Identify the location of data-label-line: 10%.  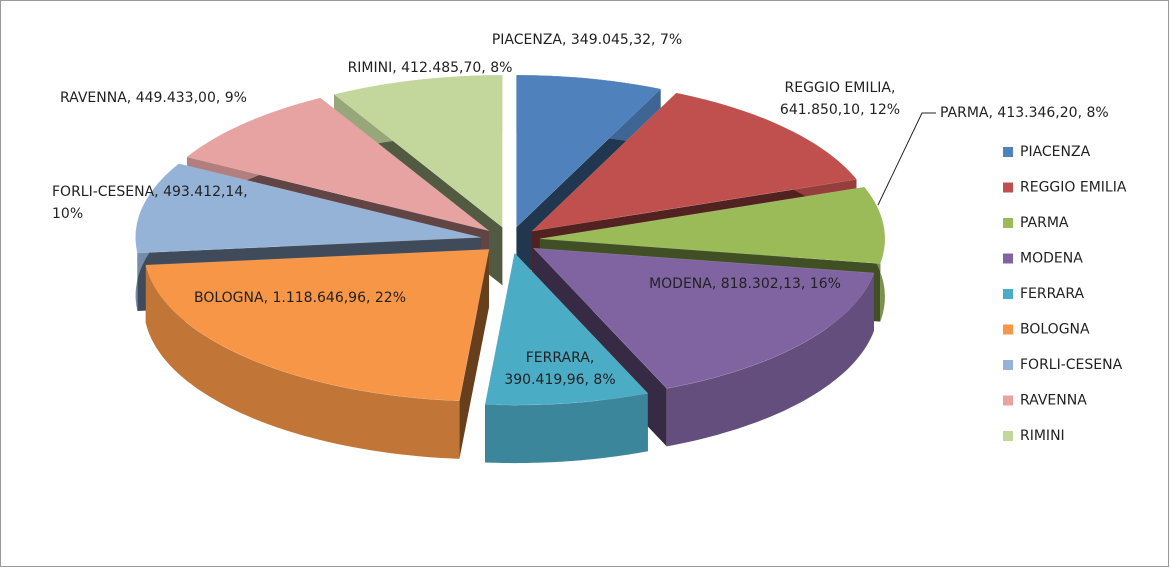
(67, 214).